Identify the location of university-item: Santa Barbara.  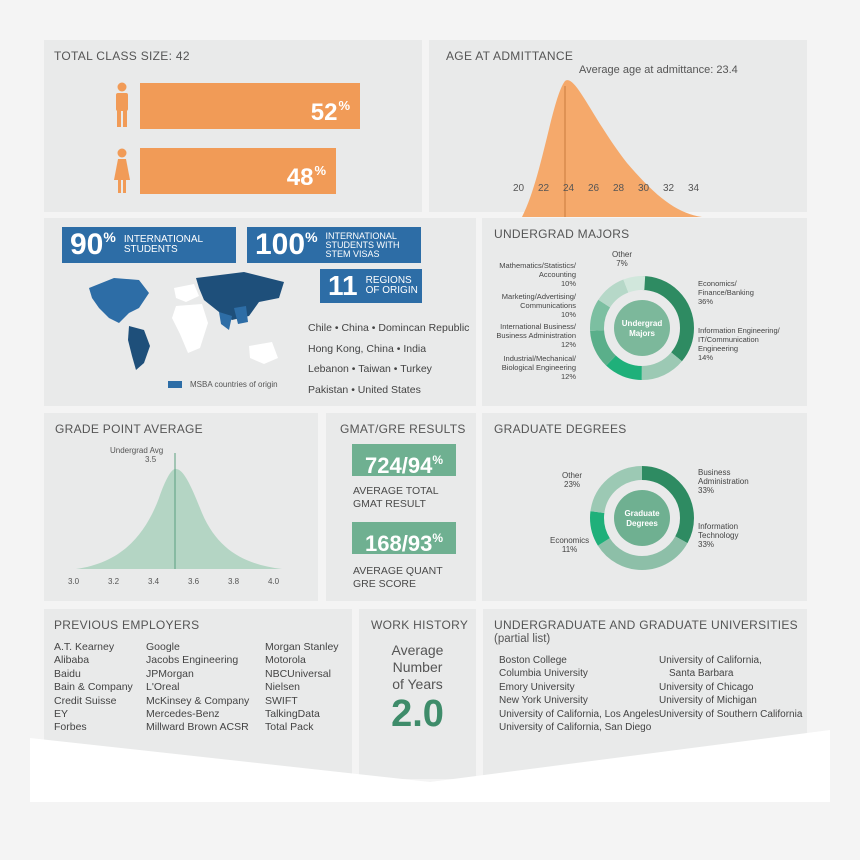
(701, 674).